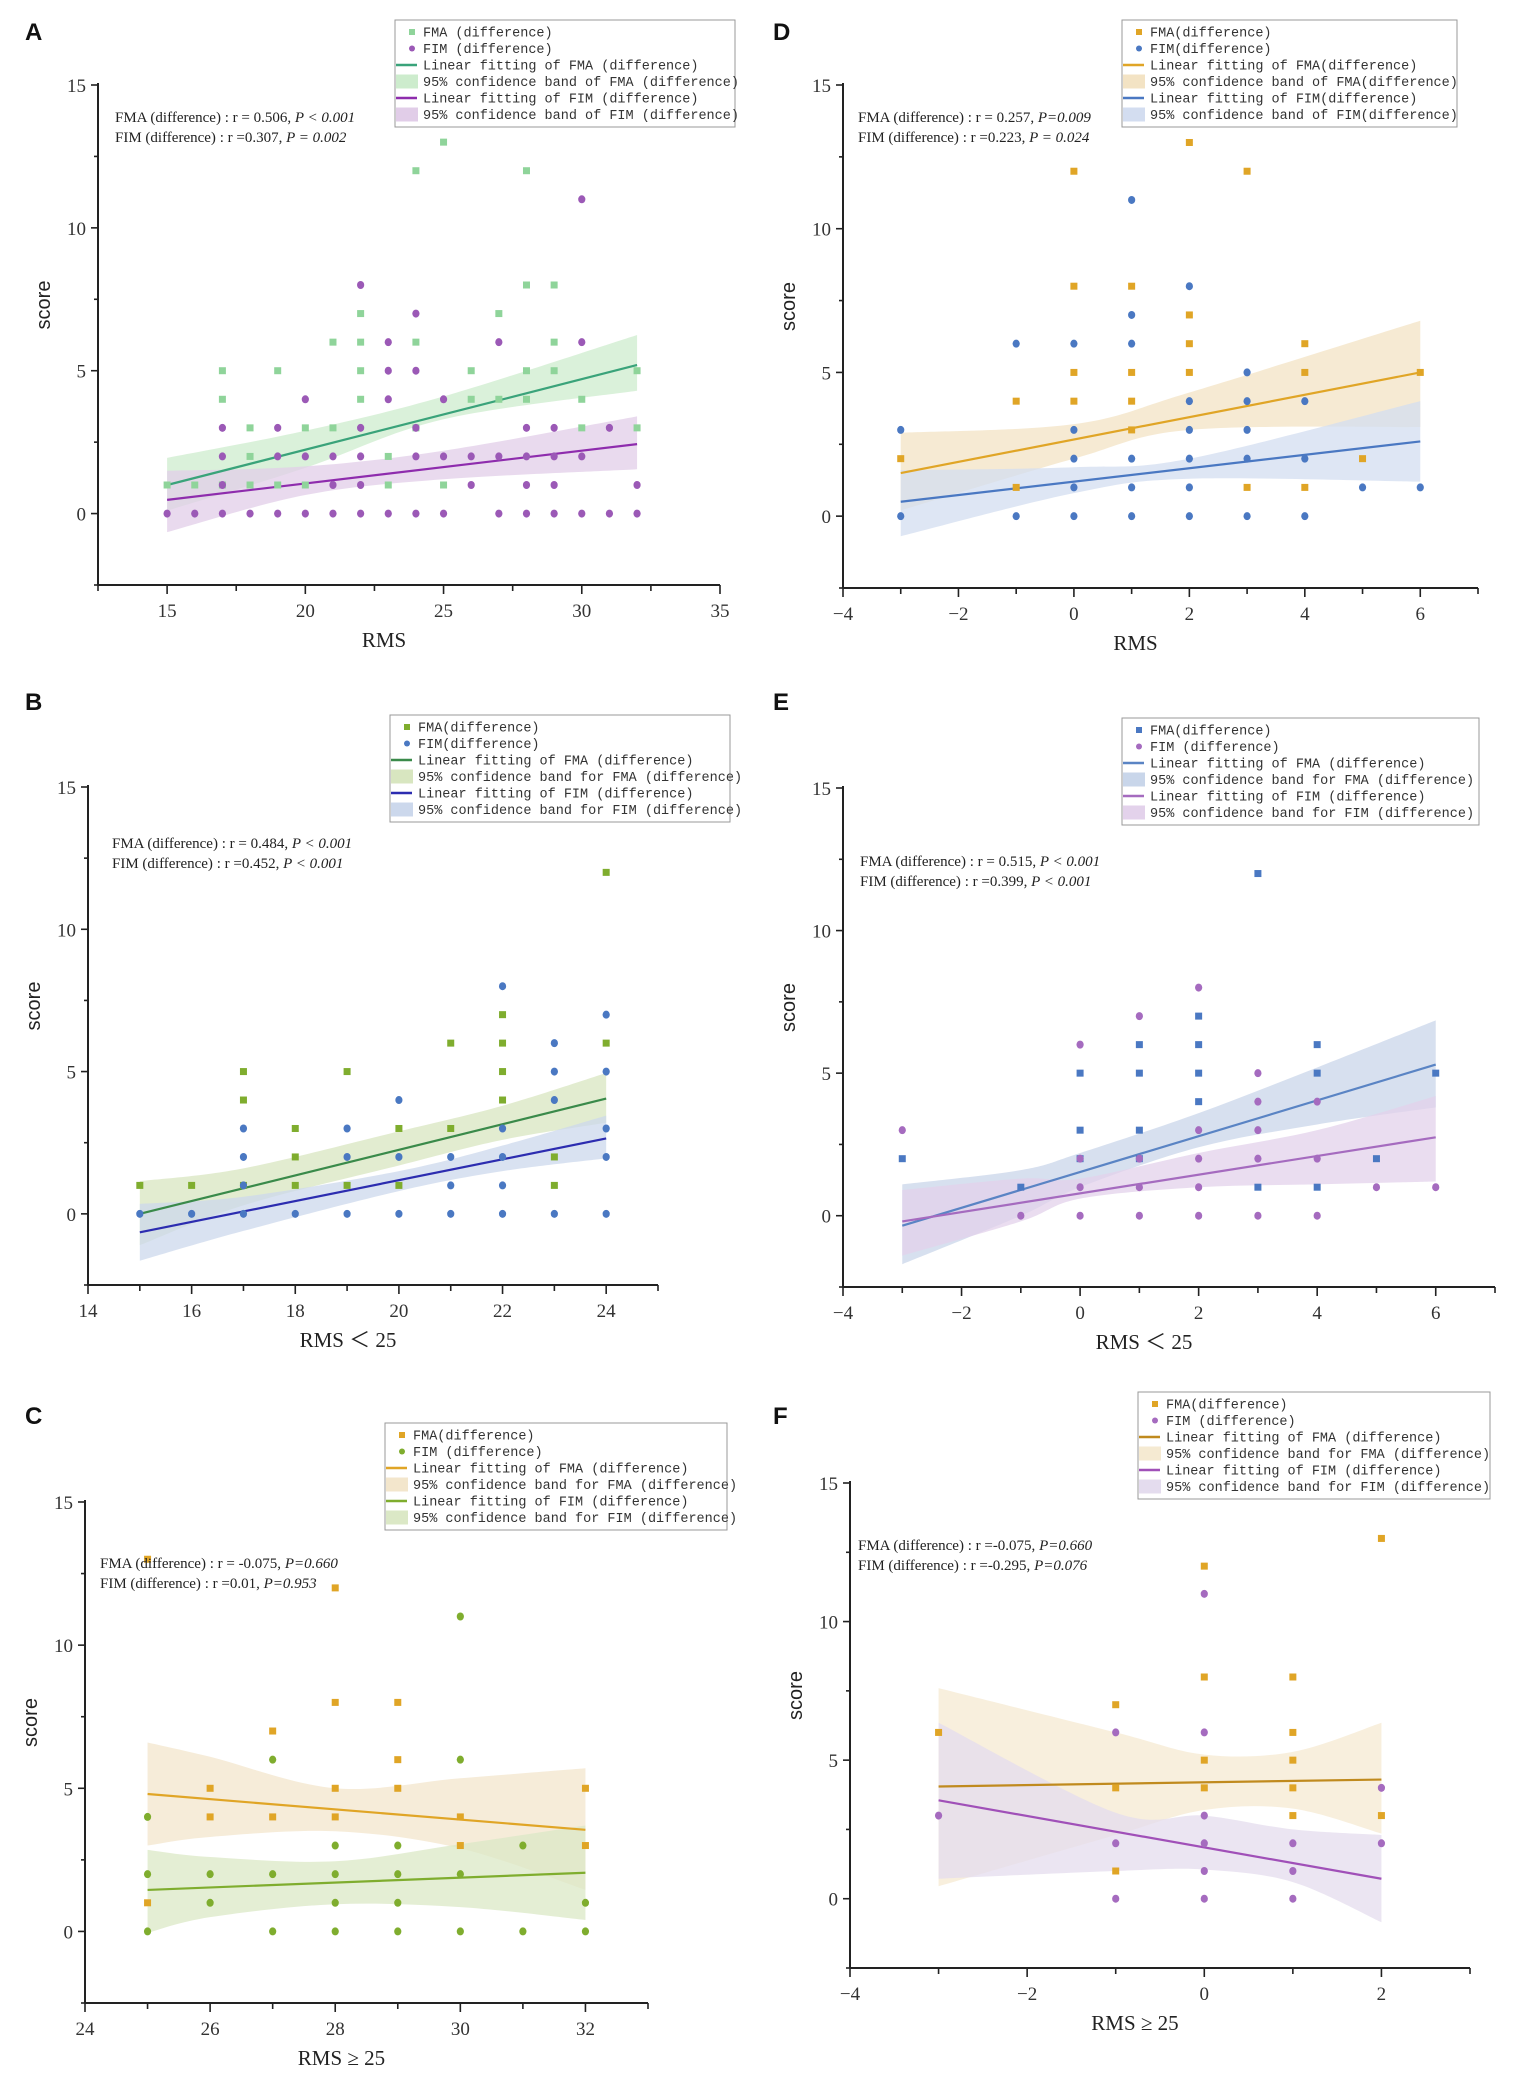 The width and height of the screenshot is (1535, 2089). I want to click on stat-r: r =-0.075,, so click(1006, 1546).